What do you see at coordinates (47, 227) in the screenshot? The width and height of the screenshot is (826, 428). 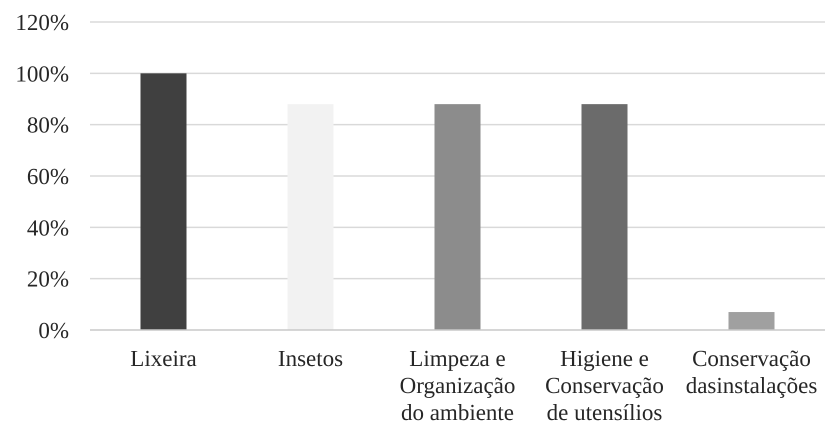 I see `y-tick-label: 40%` at bounding box center [47, 227].